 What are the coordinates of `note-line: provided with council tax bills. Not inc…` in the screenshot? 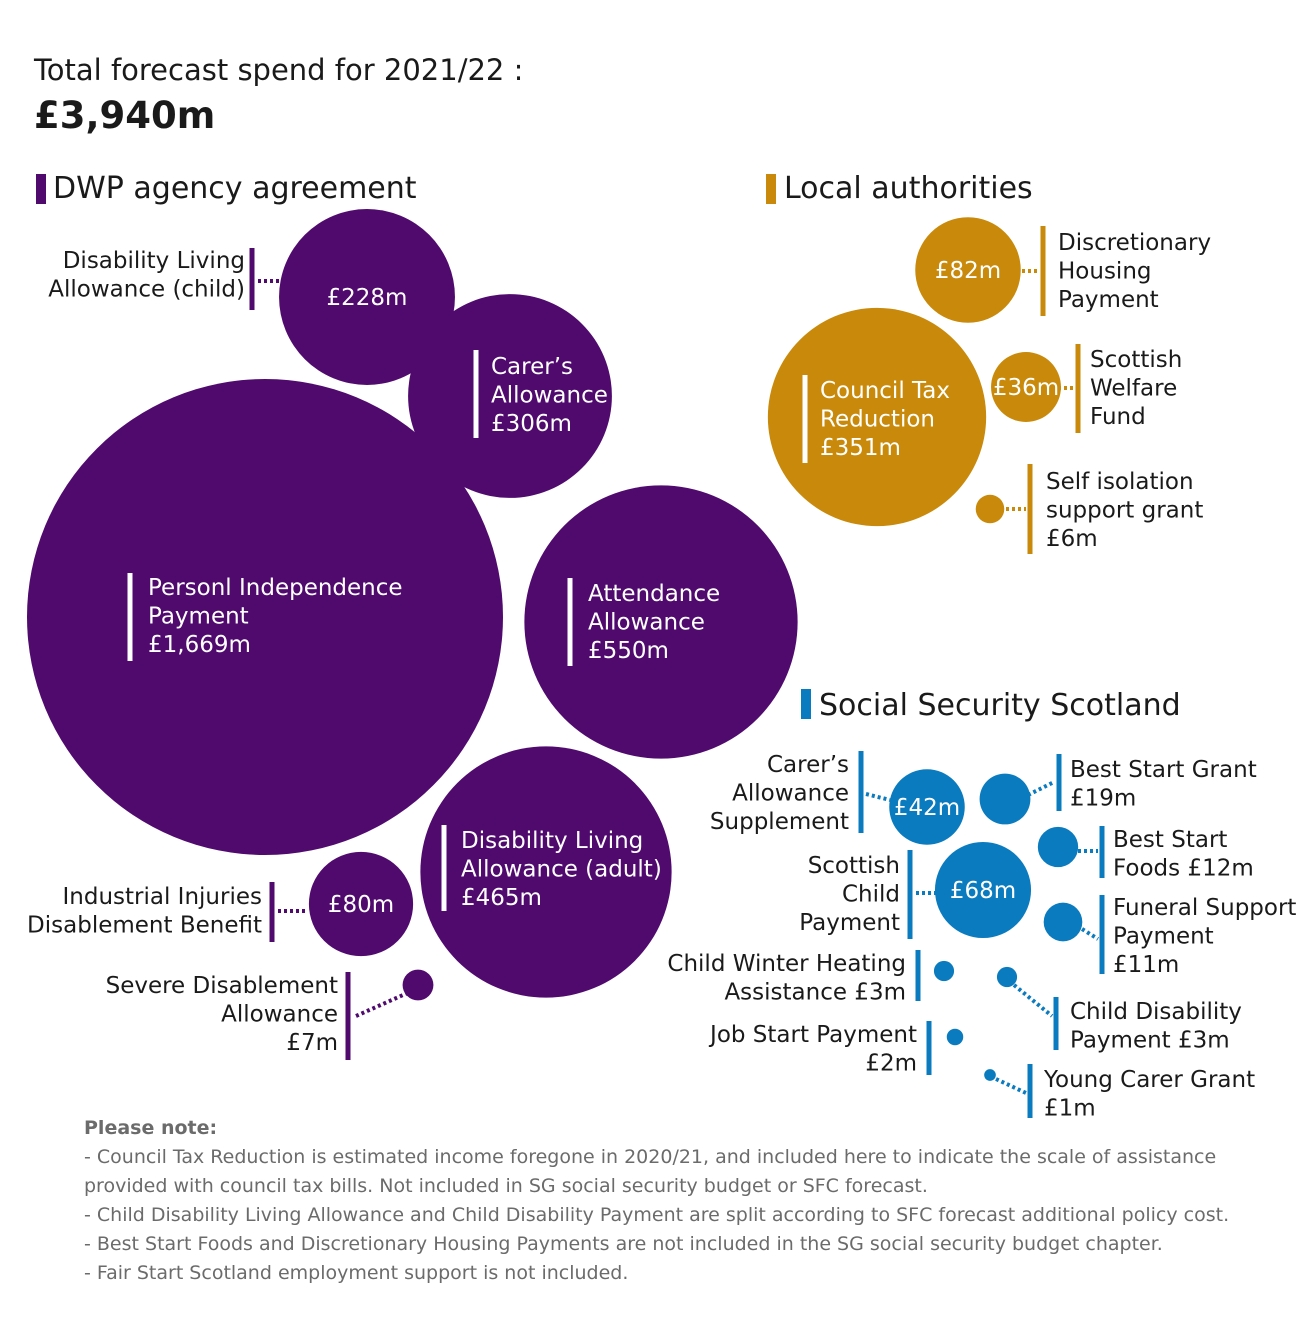 It's located at (506, 1186).